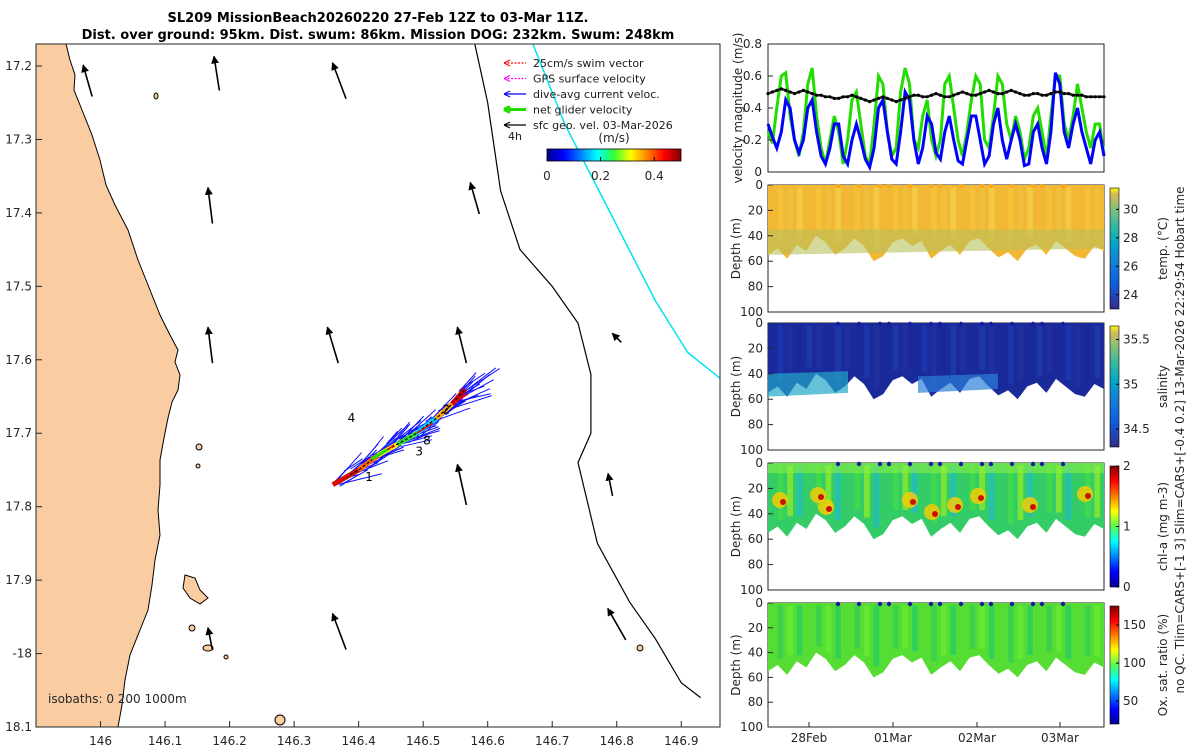 The image size is (1200, 750). Describe the element at coordinates (1163, 526) in the screenshot. I see `section-colorbar-label: chl-a (mg m-3)` at that location.